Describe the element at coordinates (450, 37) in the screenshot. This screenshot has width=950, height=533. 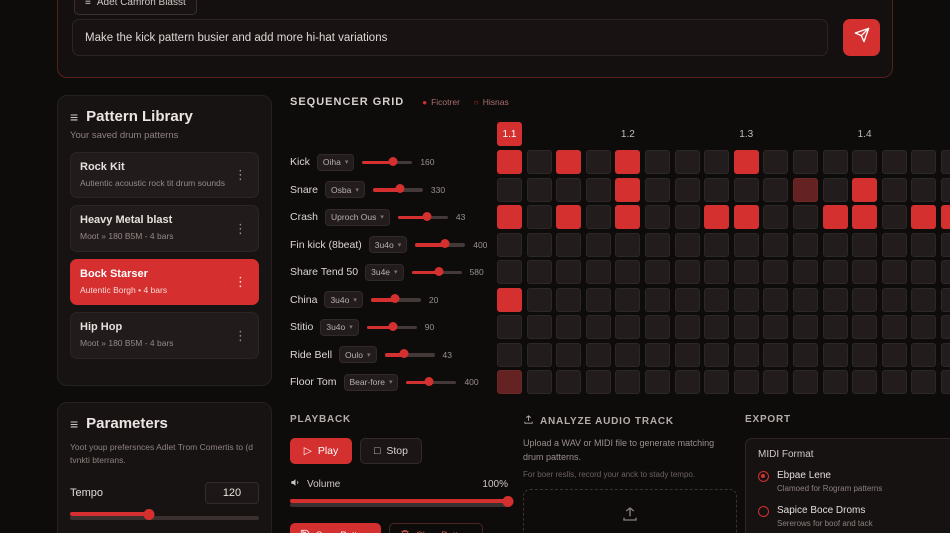
I see `prompt-input` at that location.